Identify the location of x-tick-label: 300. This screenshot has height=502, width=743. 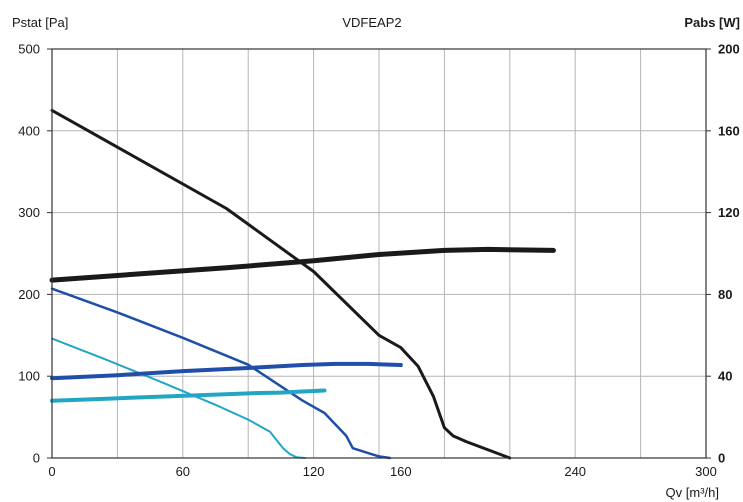
(706, 471).